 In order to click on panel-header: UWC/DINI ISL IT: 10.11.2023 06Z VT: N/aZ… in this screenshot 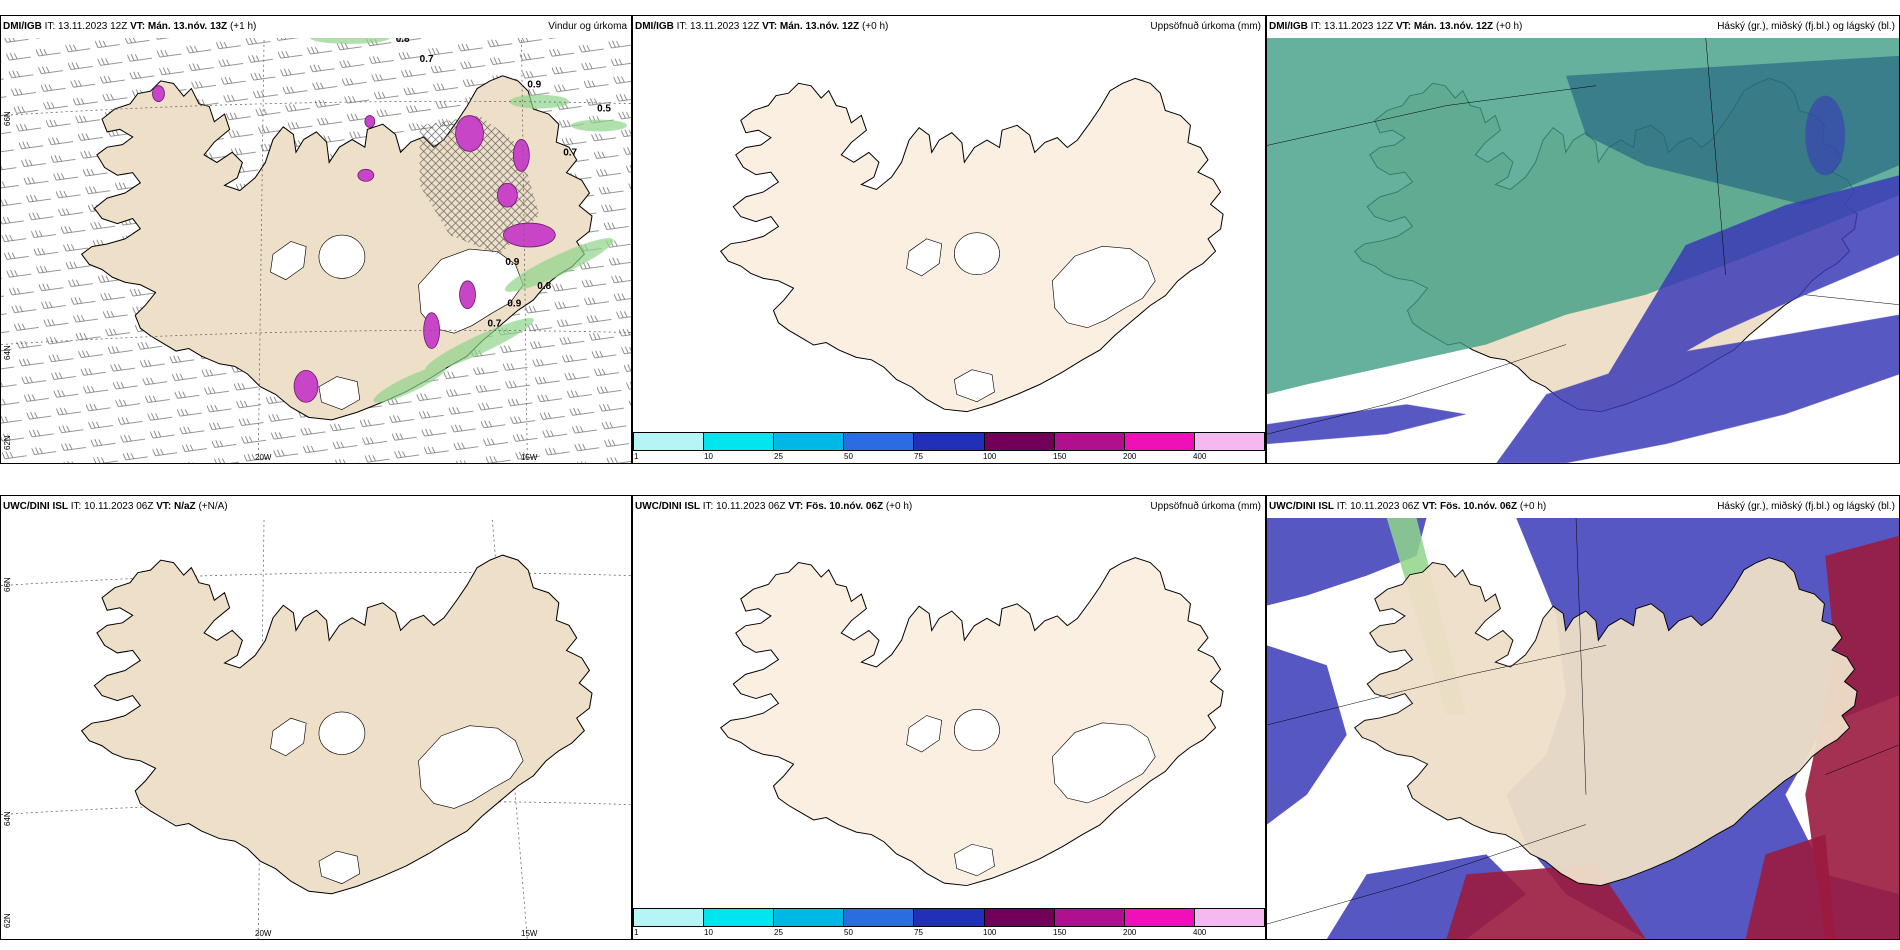, I will do `click(316, 507)`.